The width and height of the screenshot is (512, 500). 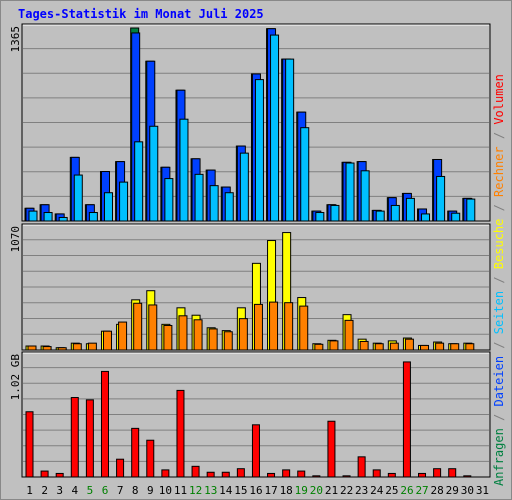 I want to click on x-tick-label: 10, so click(x=165, y=490).